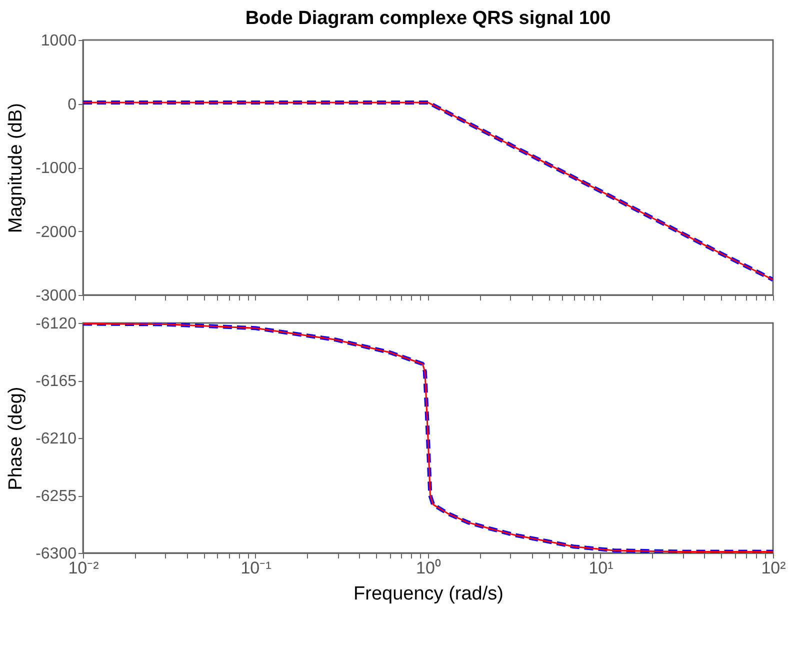 The width and height of the screenshot is (799, 651). Describe the element at coordinates (56, 439) in the screenshot. I see `y-tick-label: -6210` at that location.